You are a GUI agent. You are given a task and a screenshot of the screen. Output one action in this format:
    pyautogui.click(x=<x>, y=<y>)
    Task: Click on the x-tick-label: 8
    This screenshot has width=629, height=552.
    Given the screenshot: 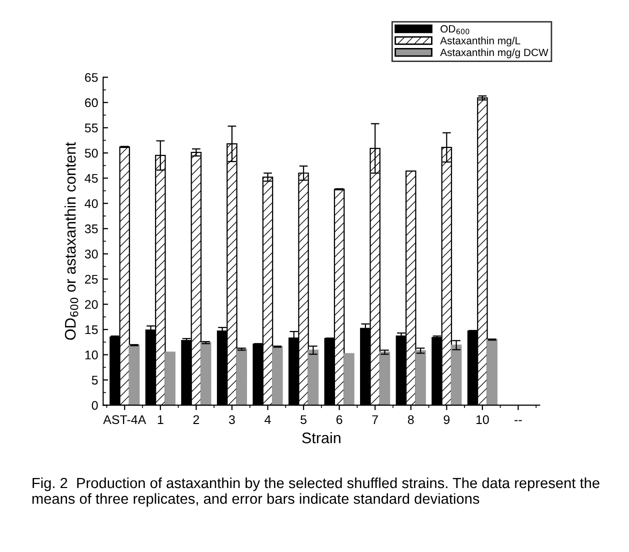 What is the action you would take?
    pyautogui.click(x=411, y=419)
    